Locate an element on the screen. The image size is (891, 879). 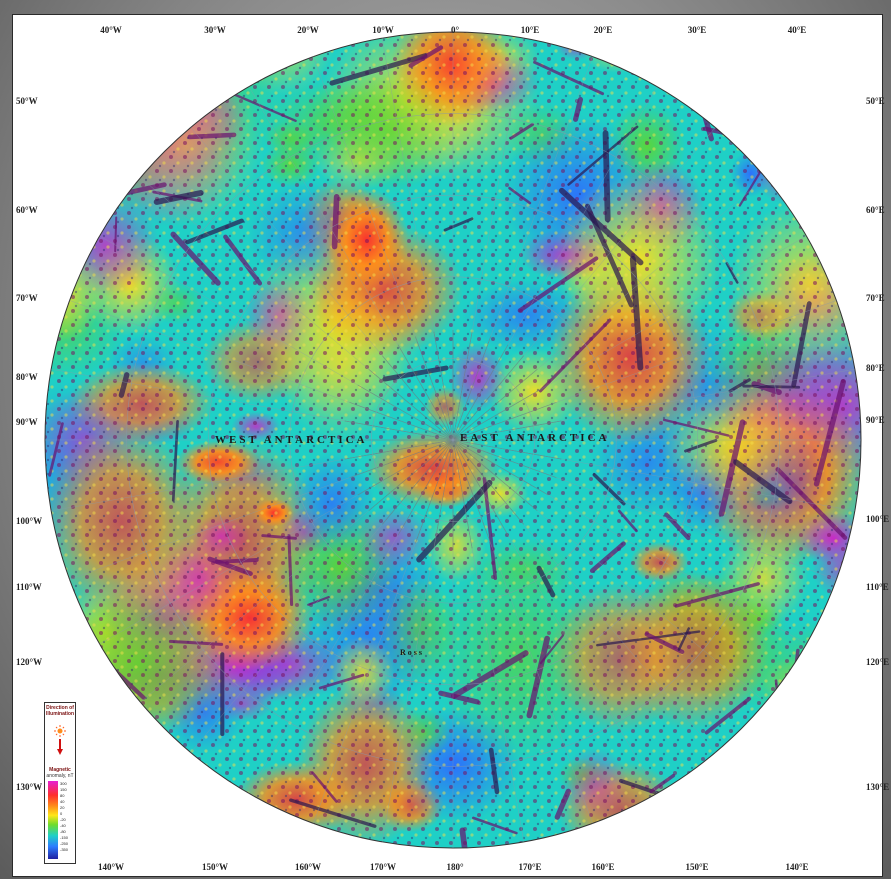
longitude-label: 50°E is located at coordinates (875, 101).